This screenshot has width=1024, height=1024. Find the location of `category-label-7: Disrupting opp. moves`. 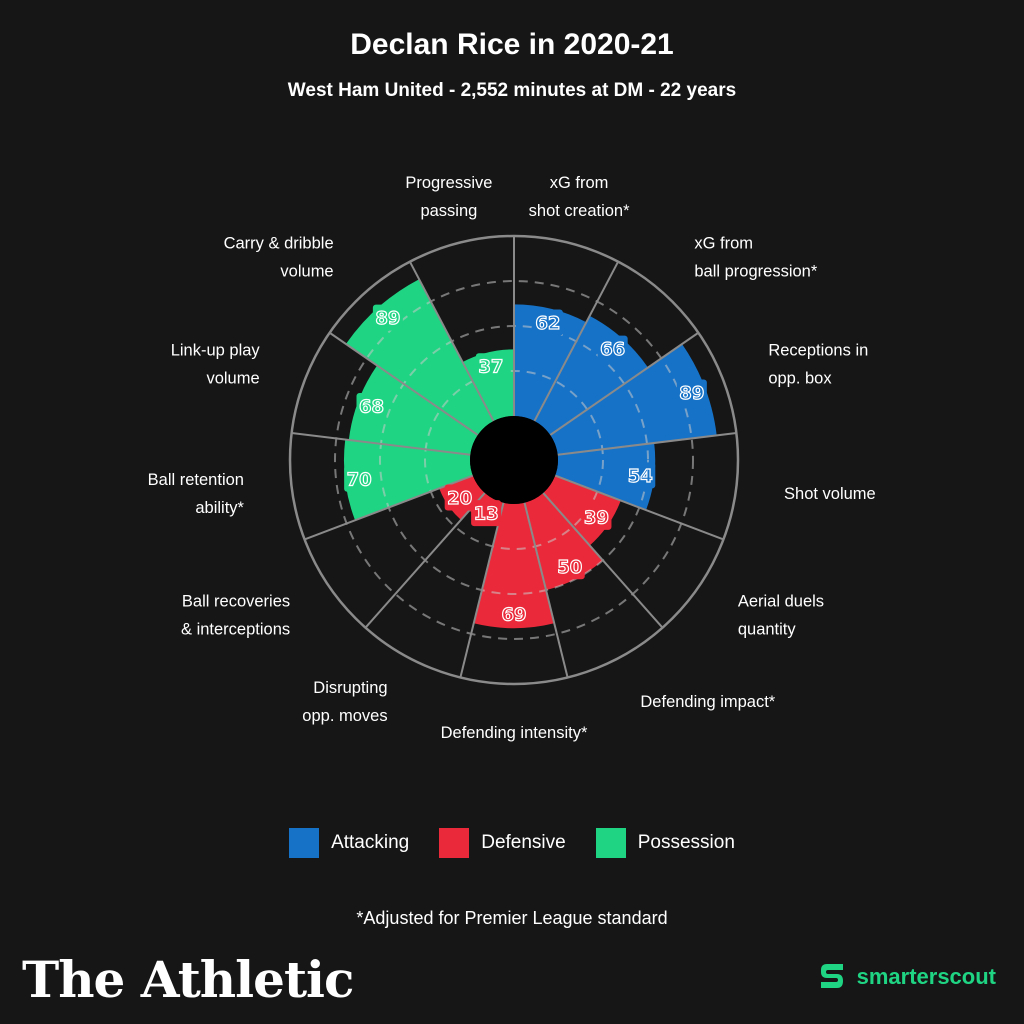

category-label-7: Disrupting opp. moves is located at coordinates (344, 702).